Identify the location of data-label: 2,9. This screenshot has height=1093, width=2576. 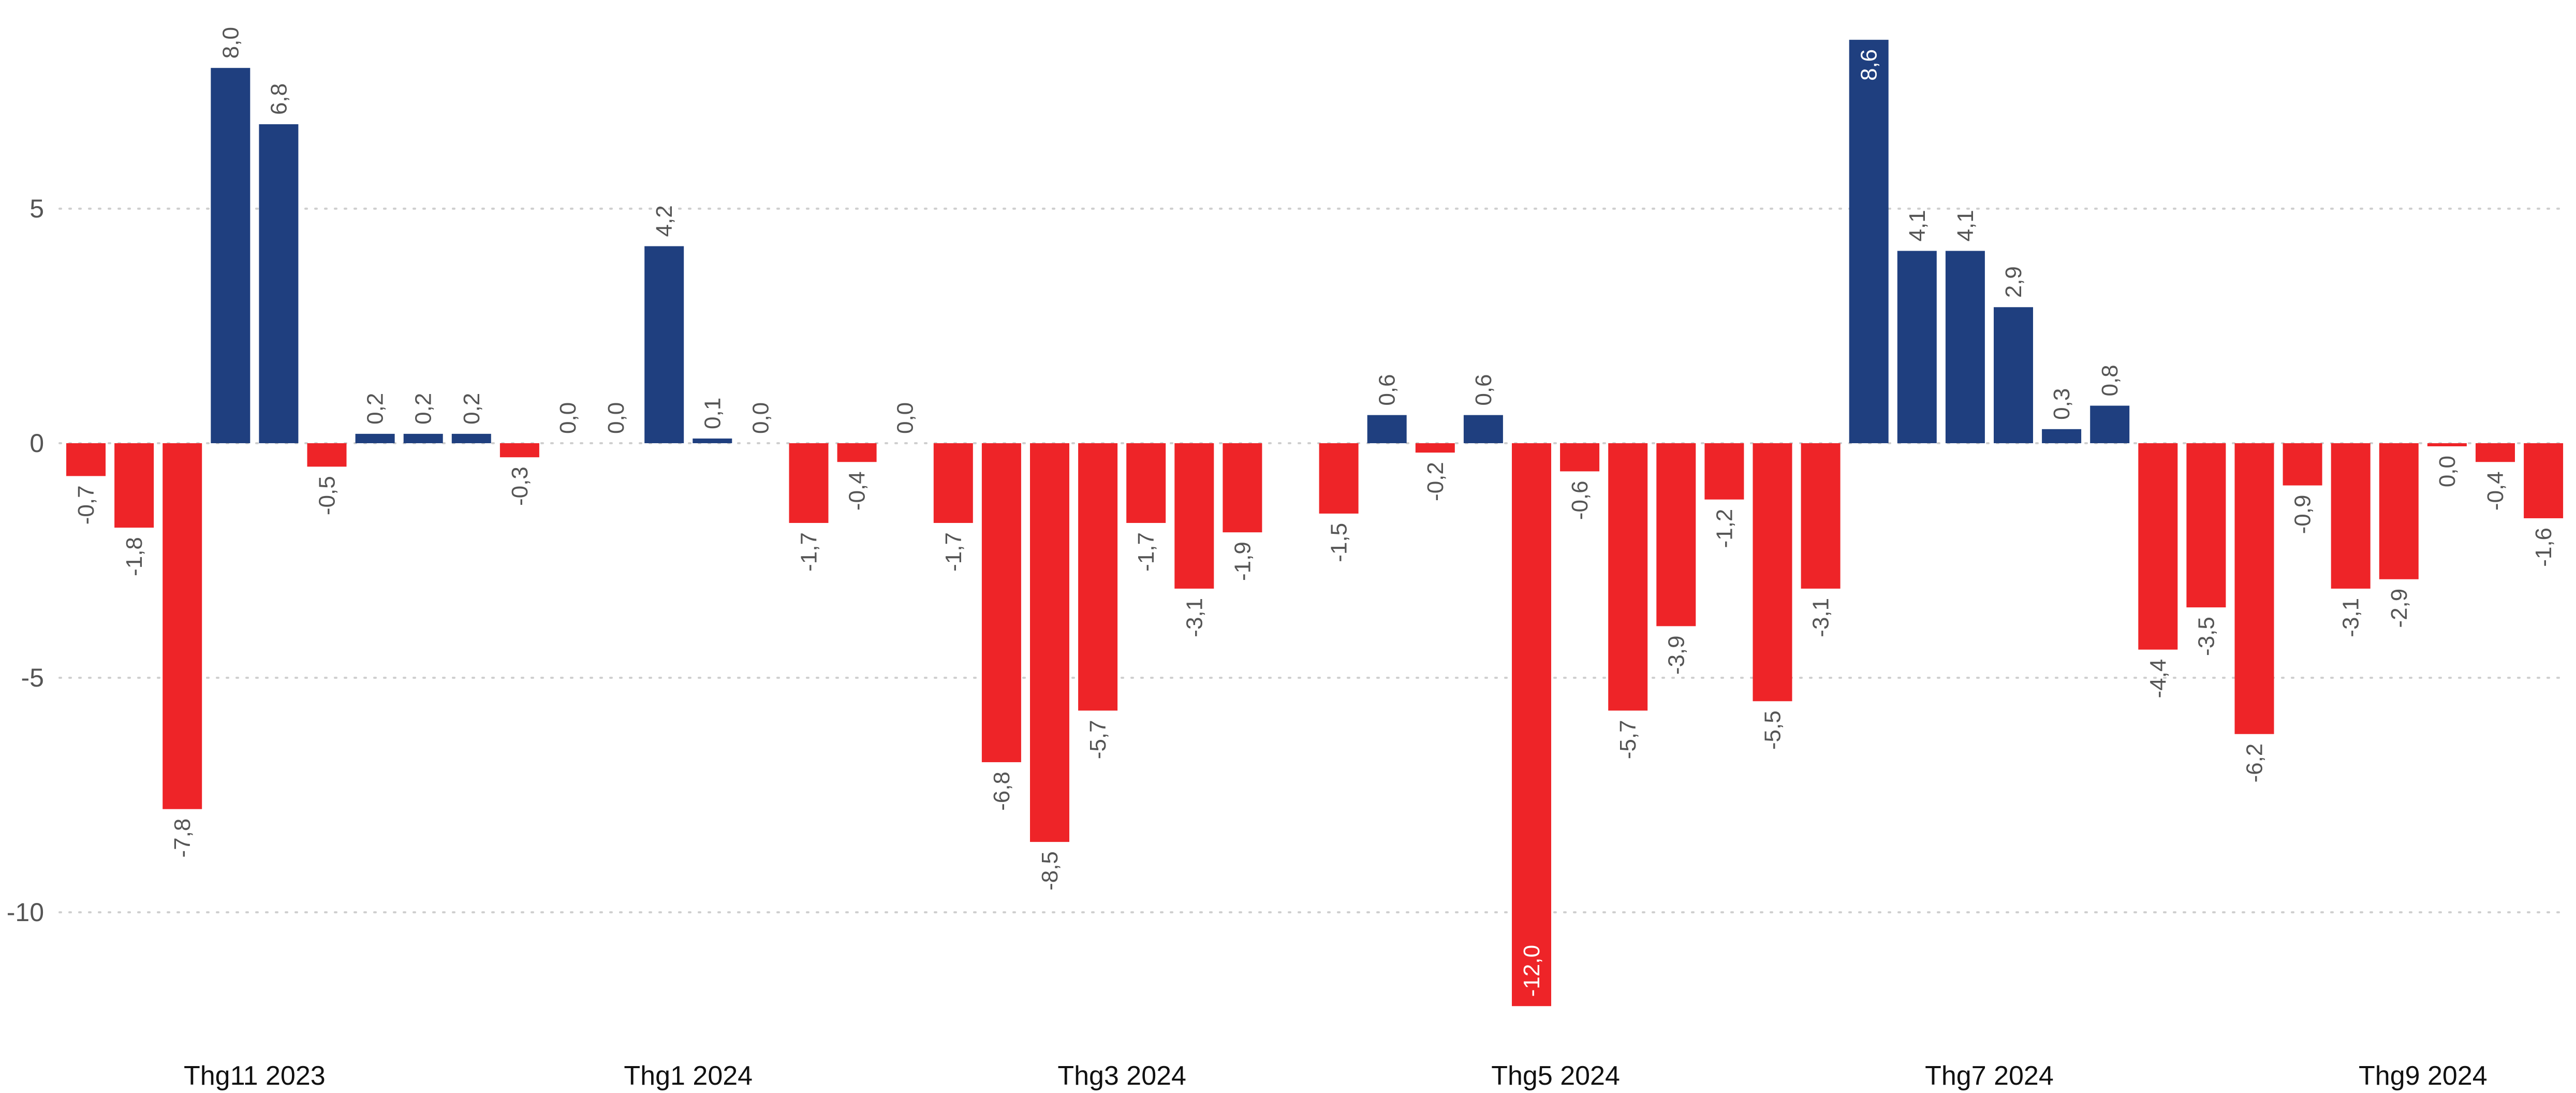
(2014, 282).